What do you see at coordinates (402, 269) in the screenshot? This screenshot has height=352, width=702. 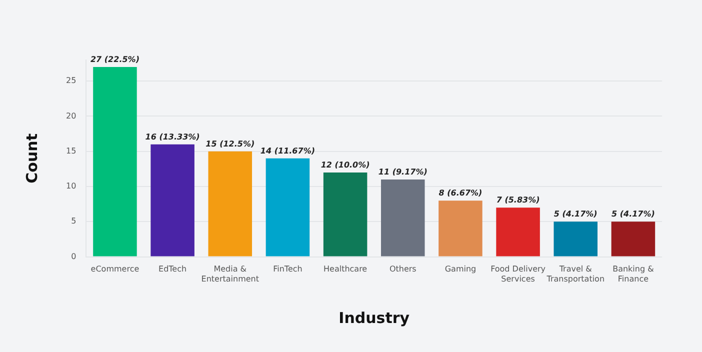 I see `x-tick-label: Others` at bounding box center [402, 269].